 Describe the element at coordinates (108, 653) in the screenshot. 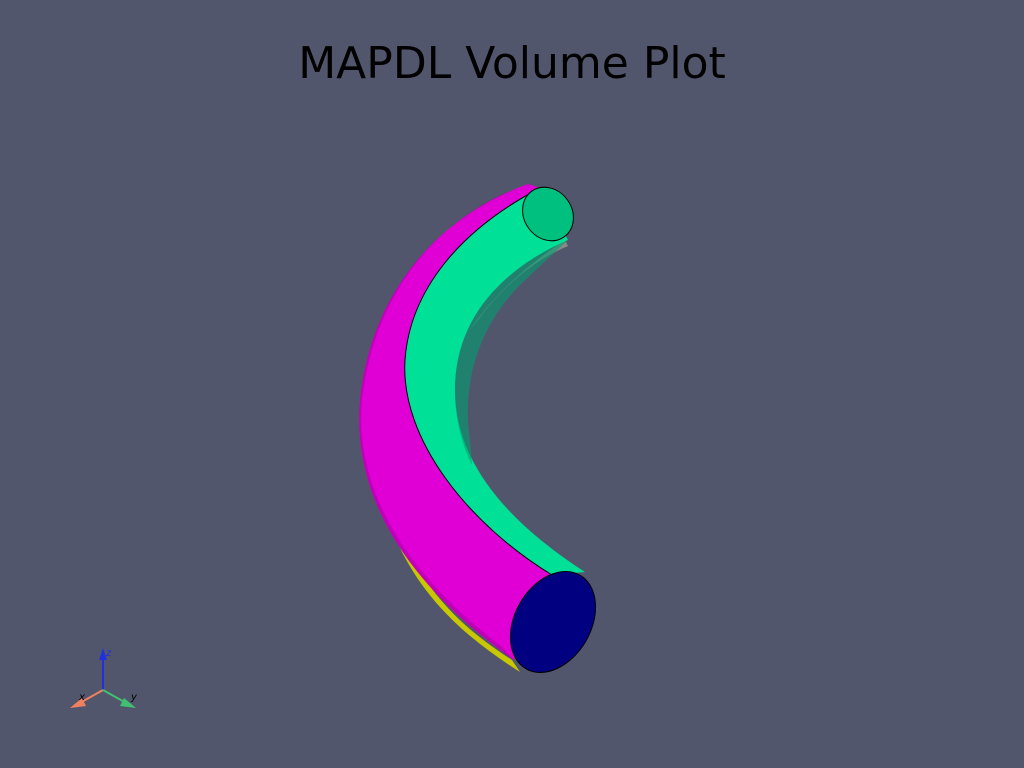

I see `z-axis-label: z` at that location.